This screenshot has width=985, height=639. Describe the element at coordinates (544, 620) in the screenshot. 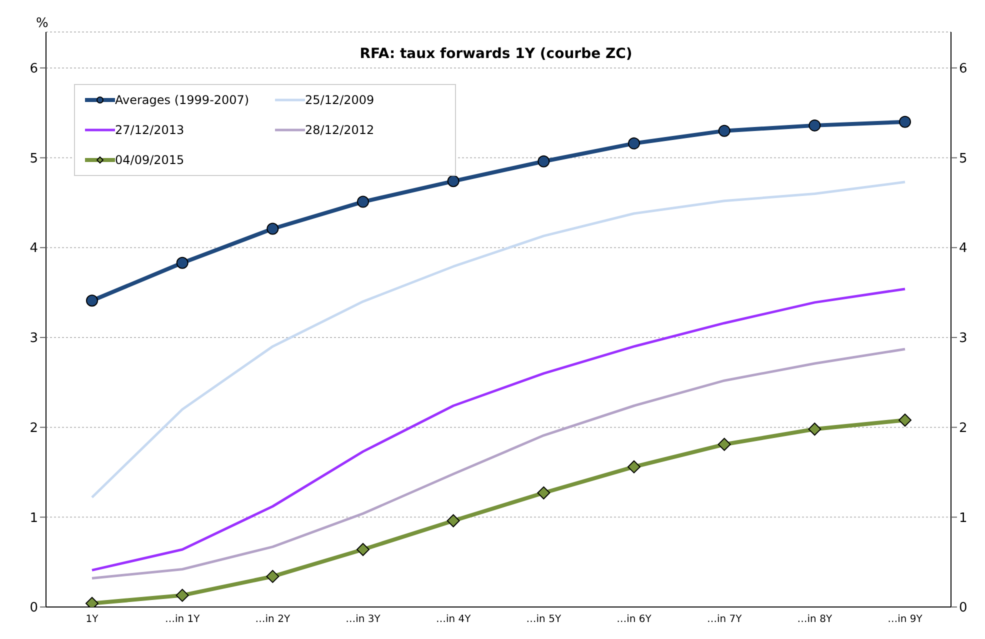

I see `x-tick-label: …in 5Y` at that location.